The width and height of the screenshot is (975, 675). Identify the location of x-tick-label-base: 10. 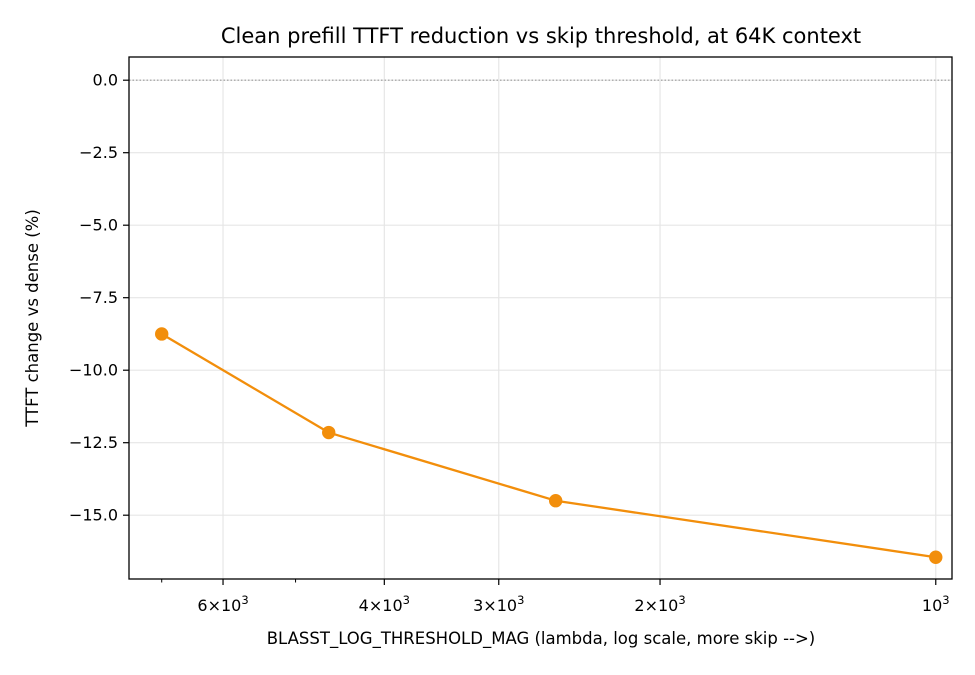
(932, 605).